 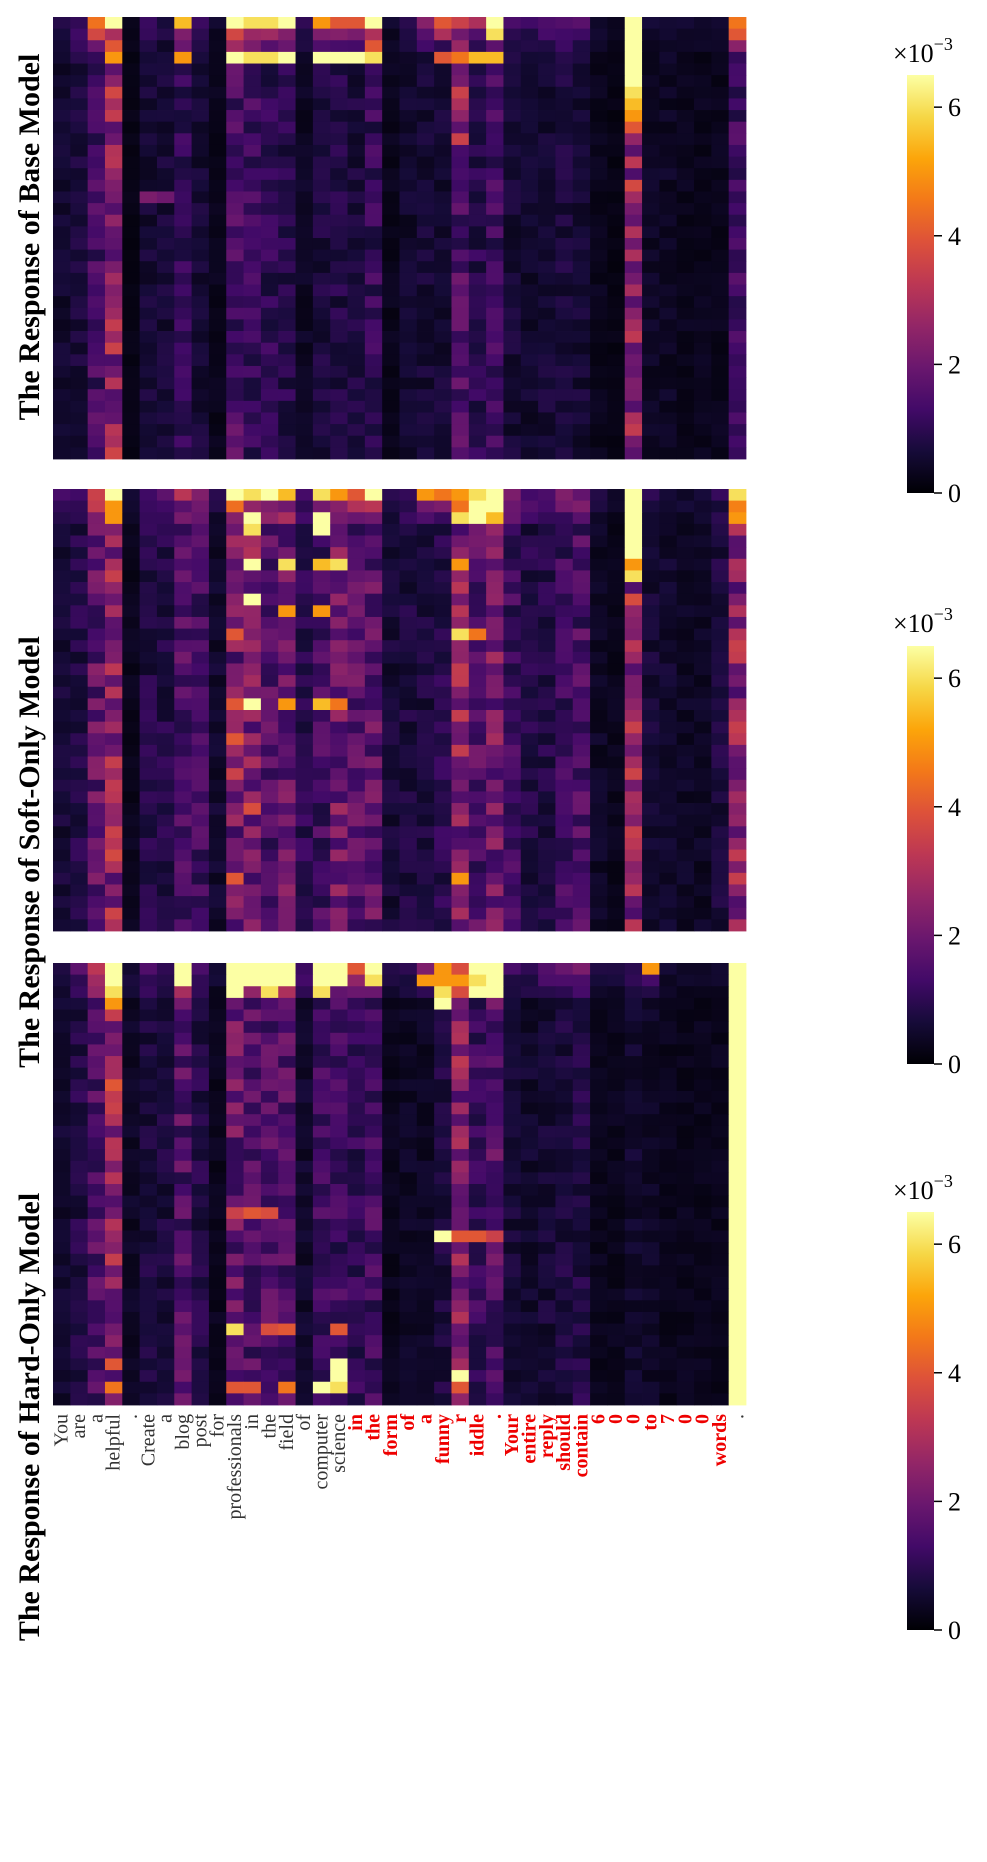 What do you see at coordinates (720, 1440) in the screenshot?
I see `x-token-label: words` at bounding box center [720, 1440].